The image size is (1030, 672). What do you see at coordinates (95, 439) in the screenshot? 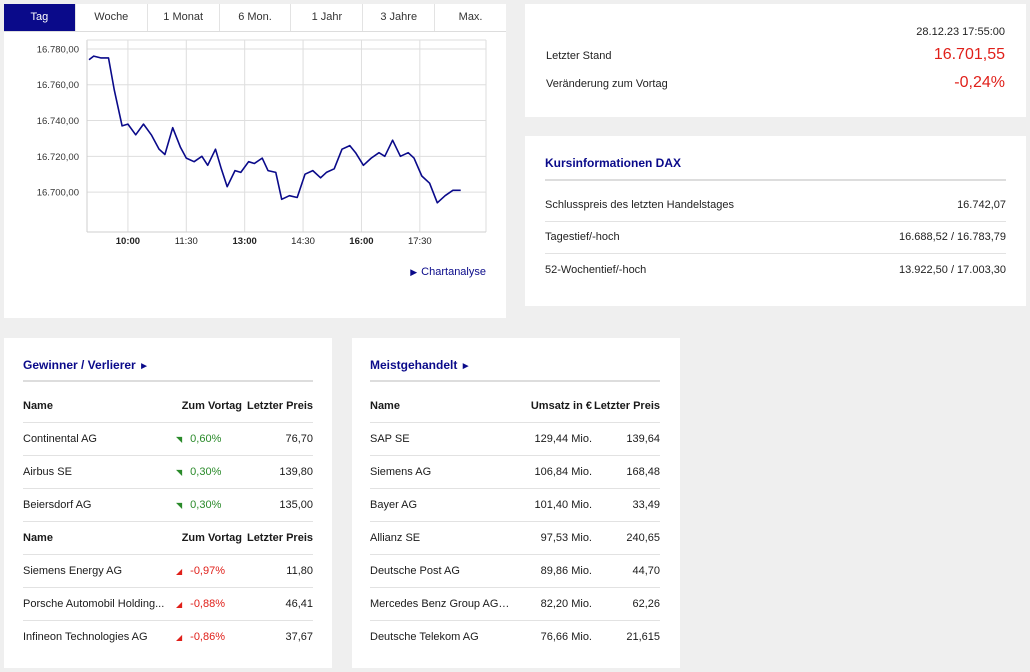
I see `stock-name: Continental AG` at bounding box center [95, 439].